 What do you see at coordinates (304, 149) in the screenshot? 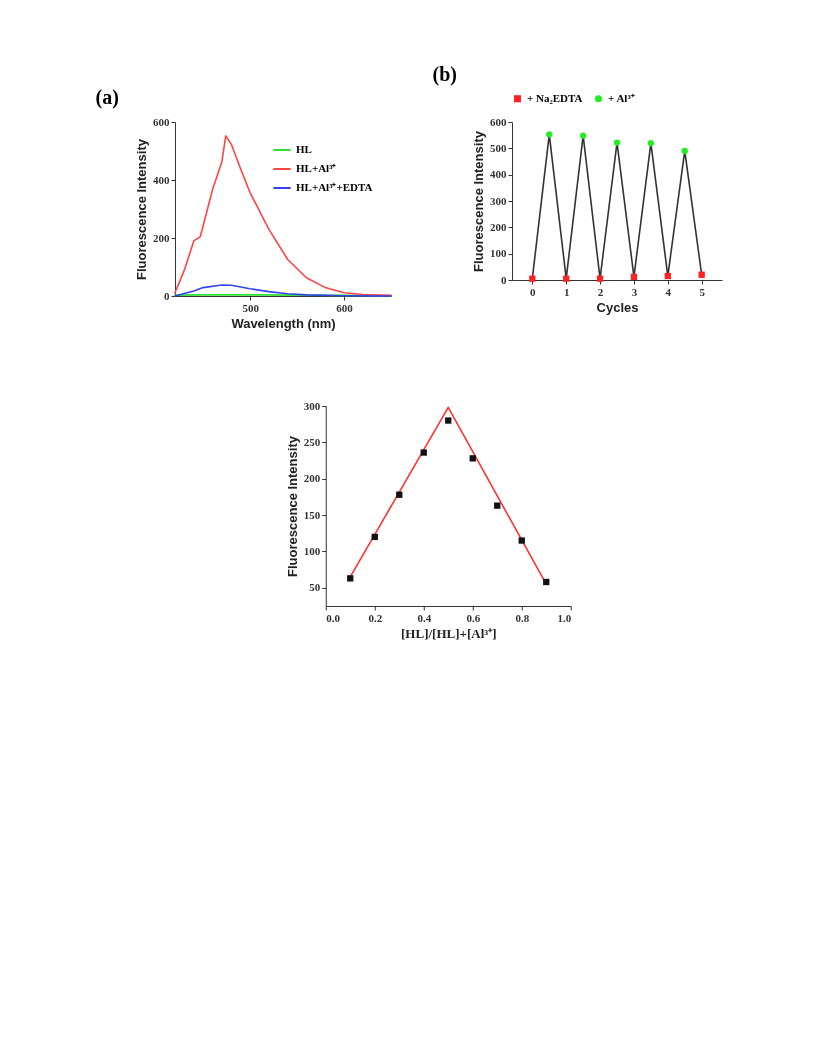
I see `legend-label: HL` at bounding box center [304, 149].